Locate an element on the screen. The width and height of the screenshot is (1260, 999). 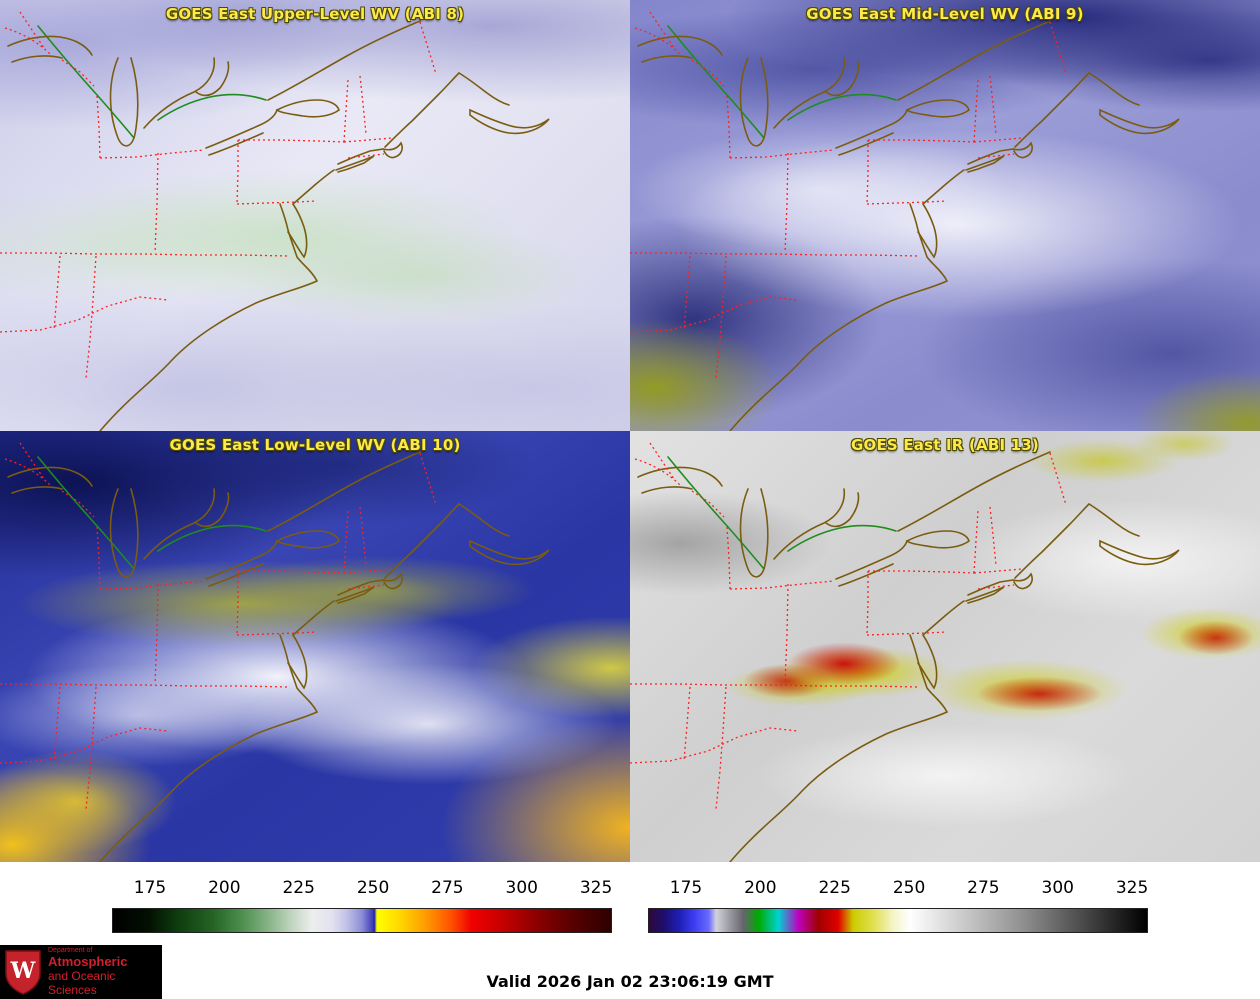
panel-title-abi10: GOES East Low-Level WV (ABI 10) is located at coordinates (315, 445).